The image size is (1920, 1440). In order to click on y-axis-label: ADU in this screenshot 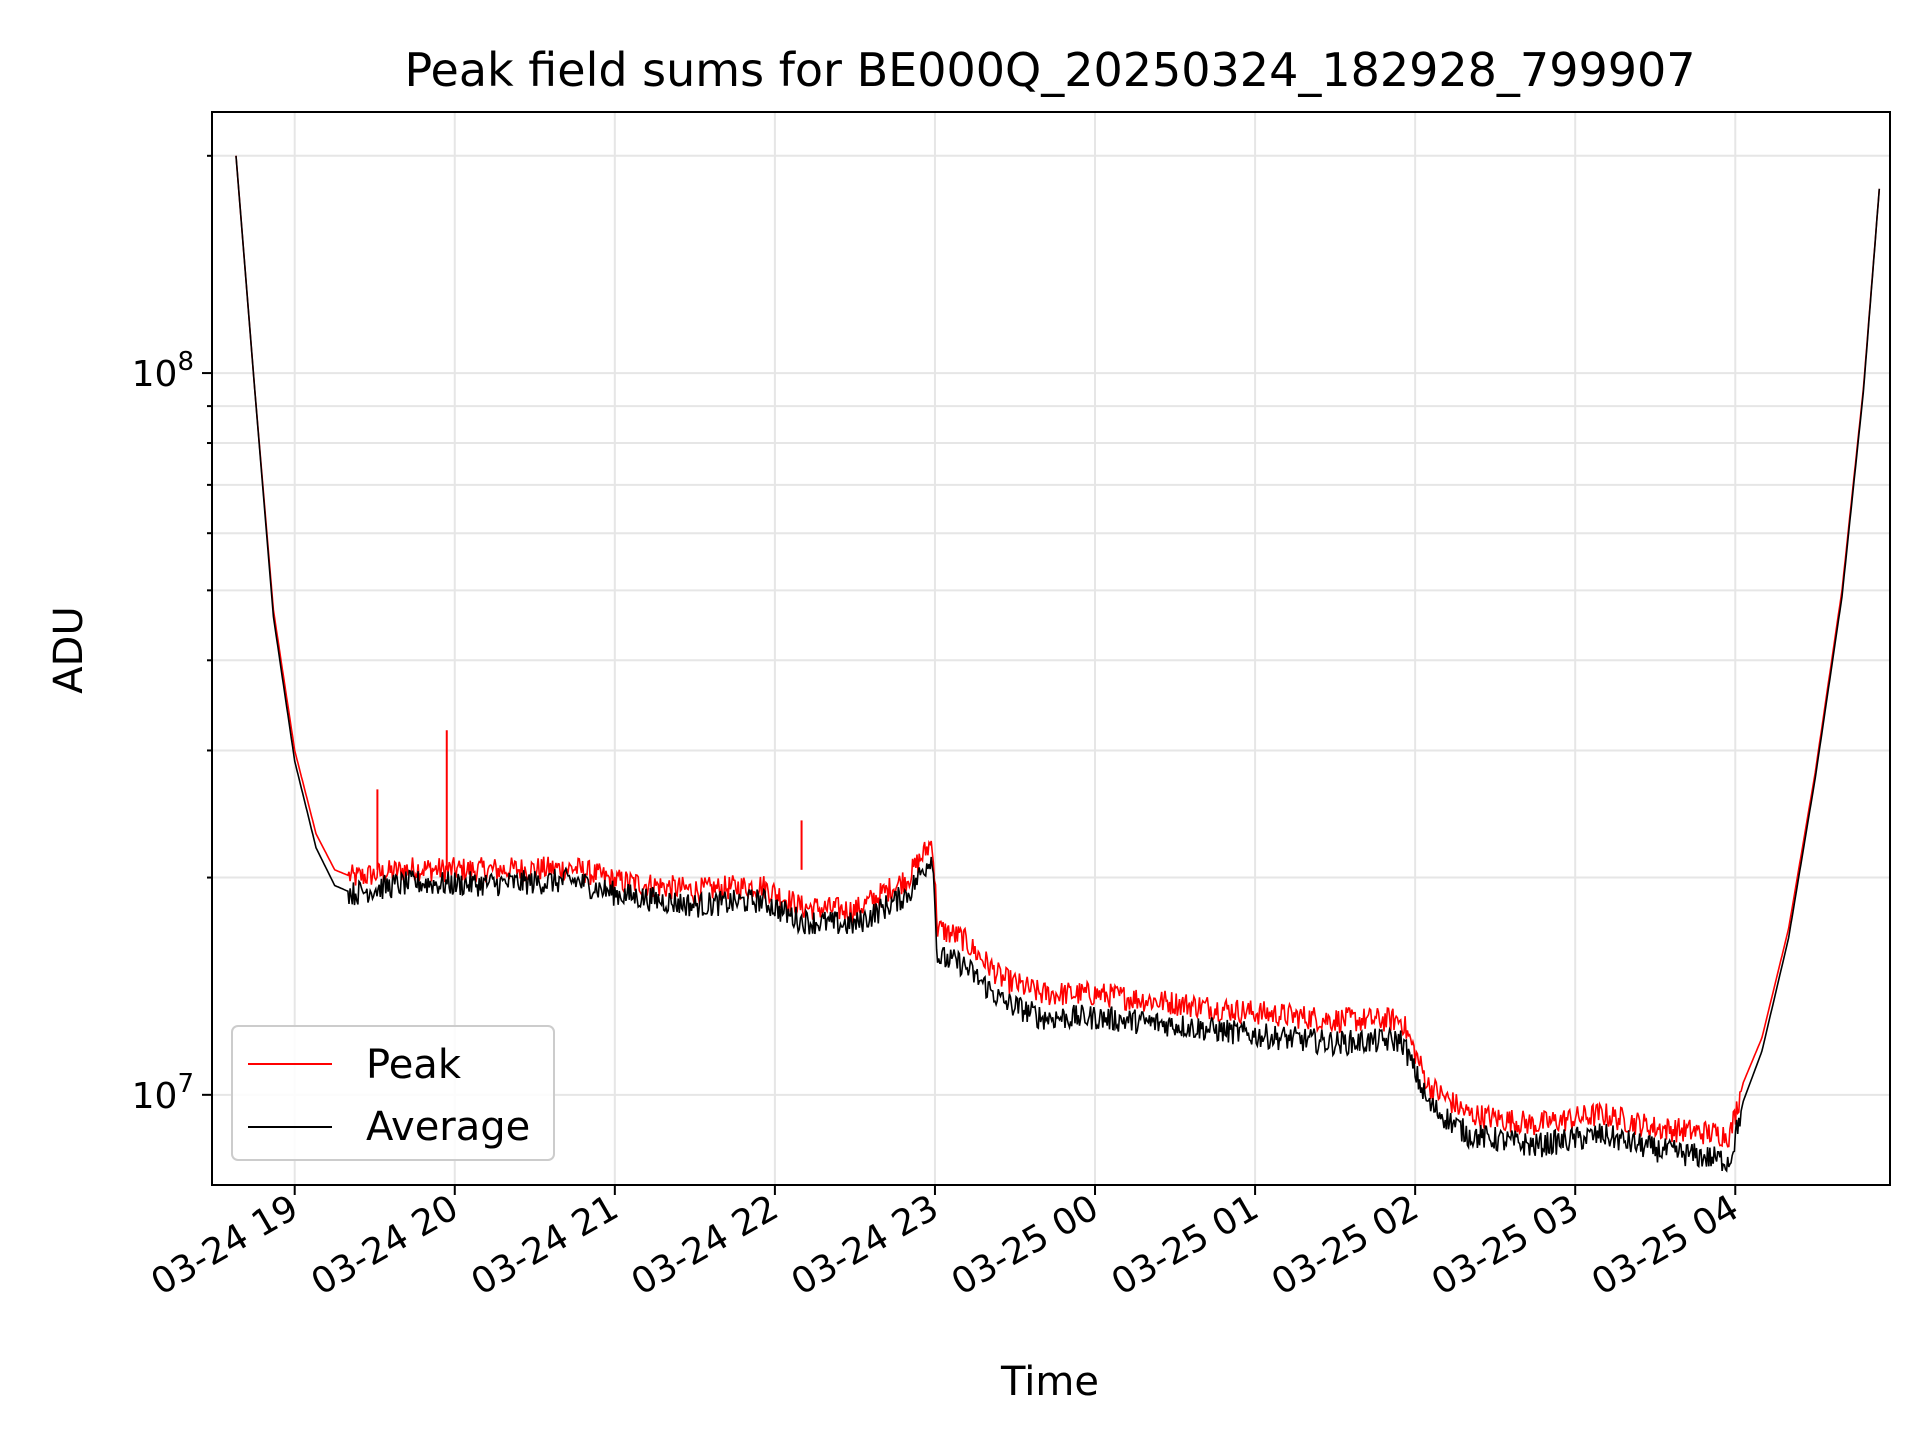, I will do `click(69, 649)`.